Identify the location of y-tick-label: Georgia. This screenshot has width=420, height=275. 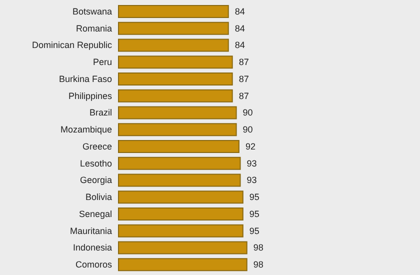
(96, 180).